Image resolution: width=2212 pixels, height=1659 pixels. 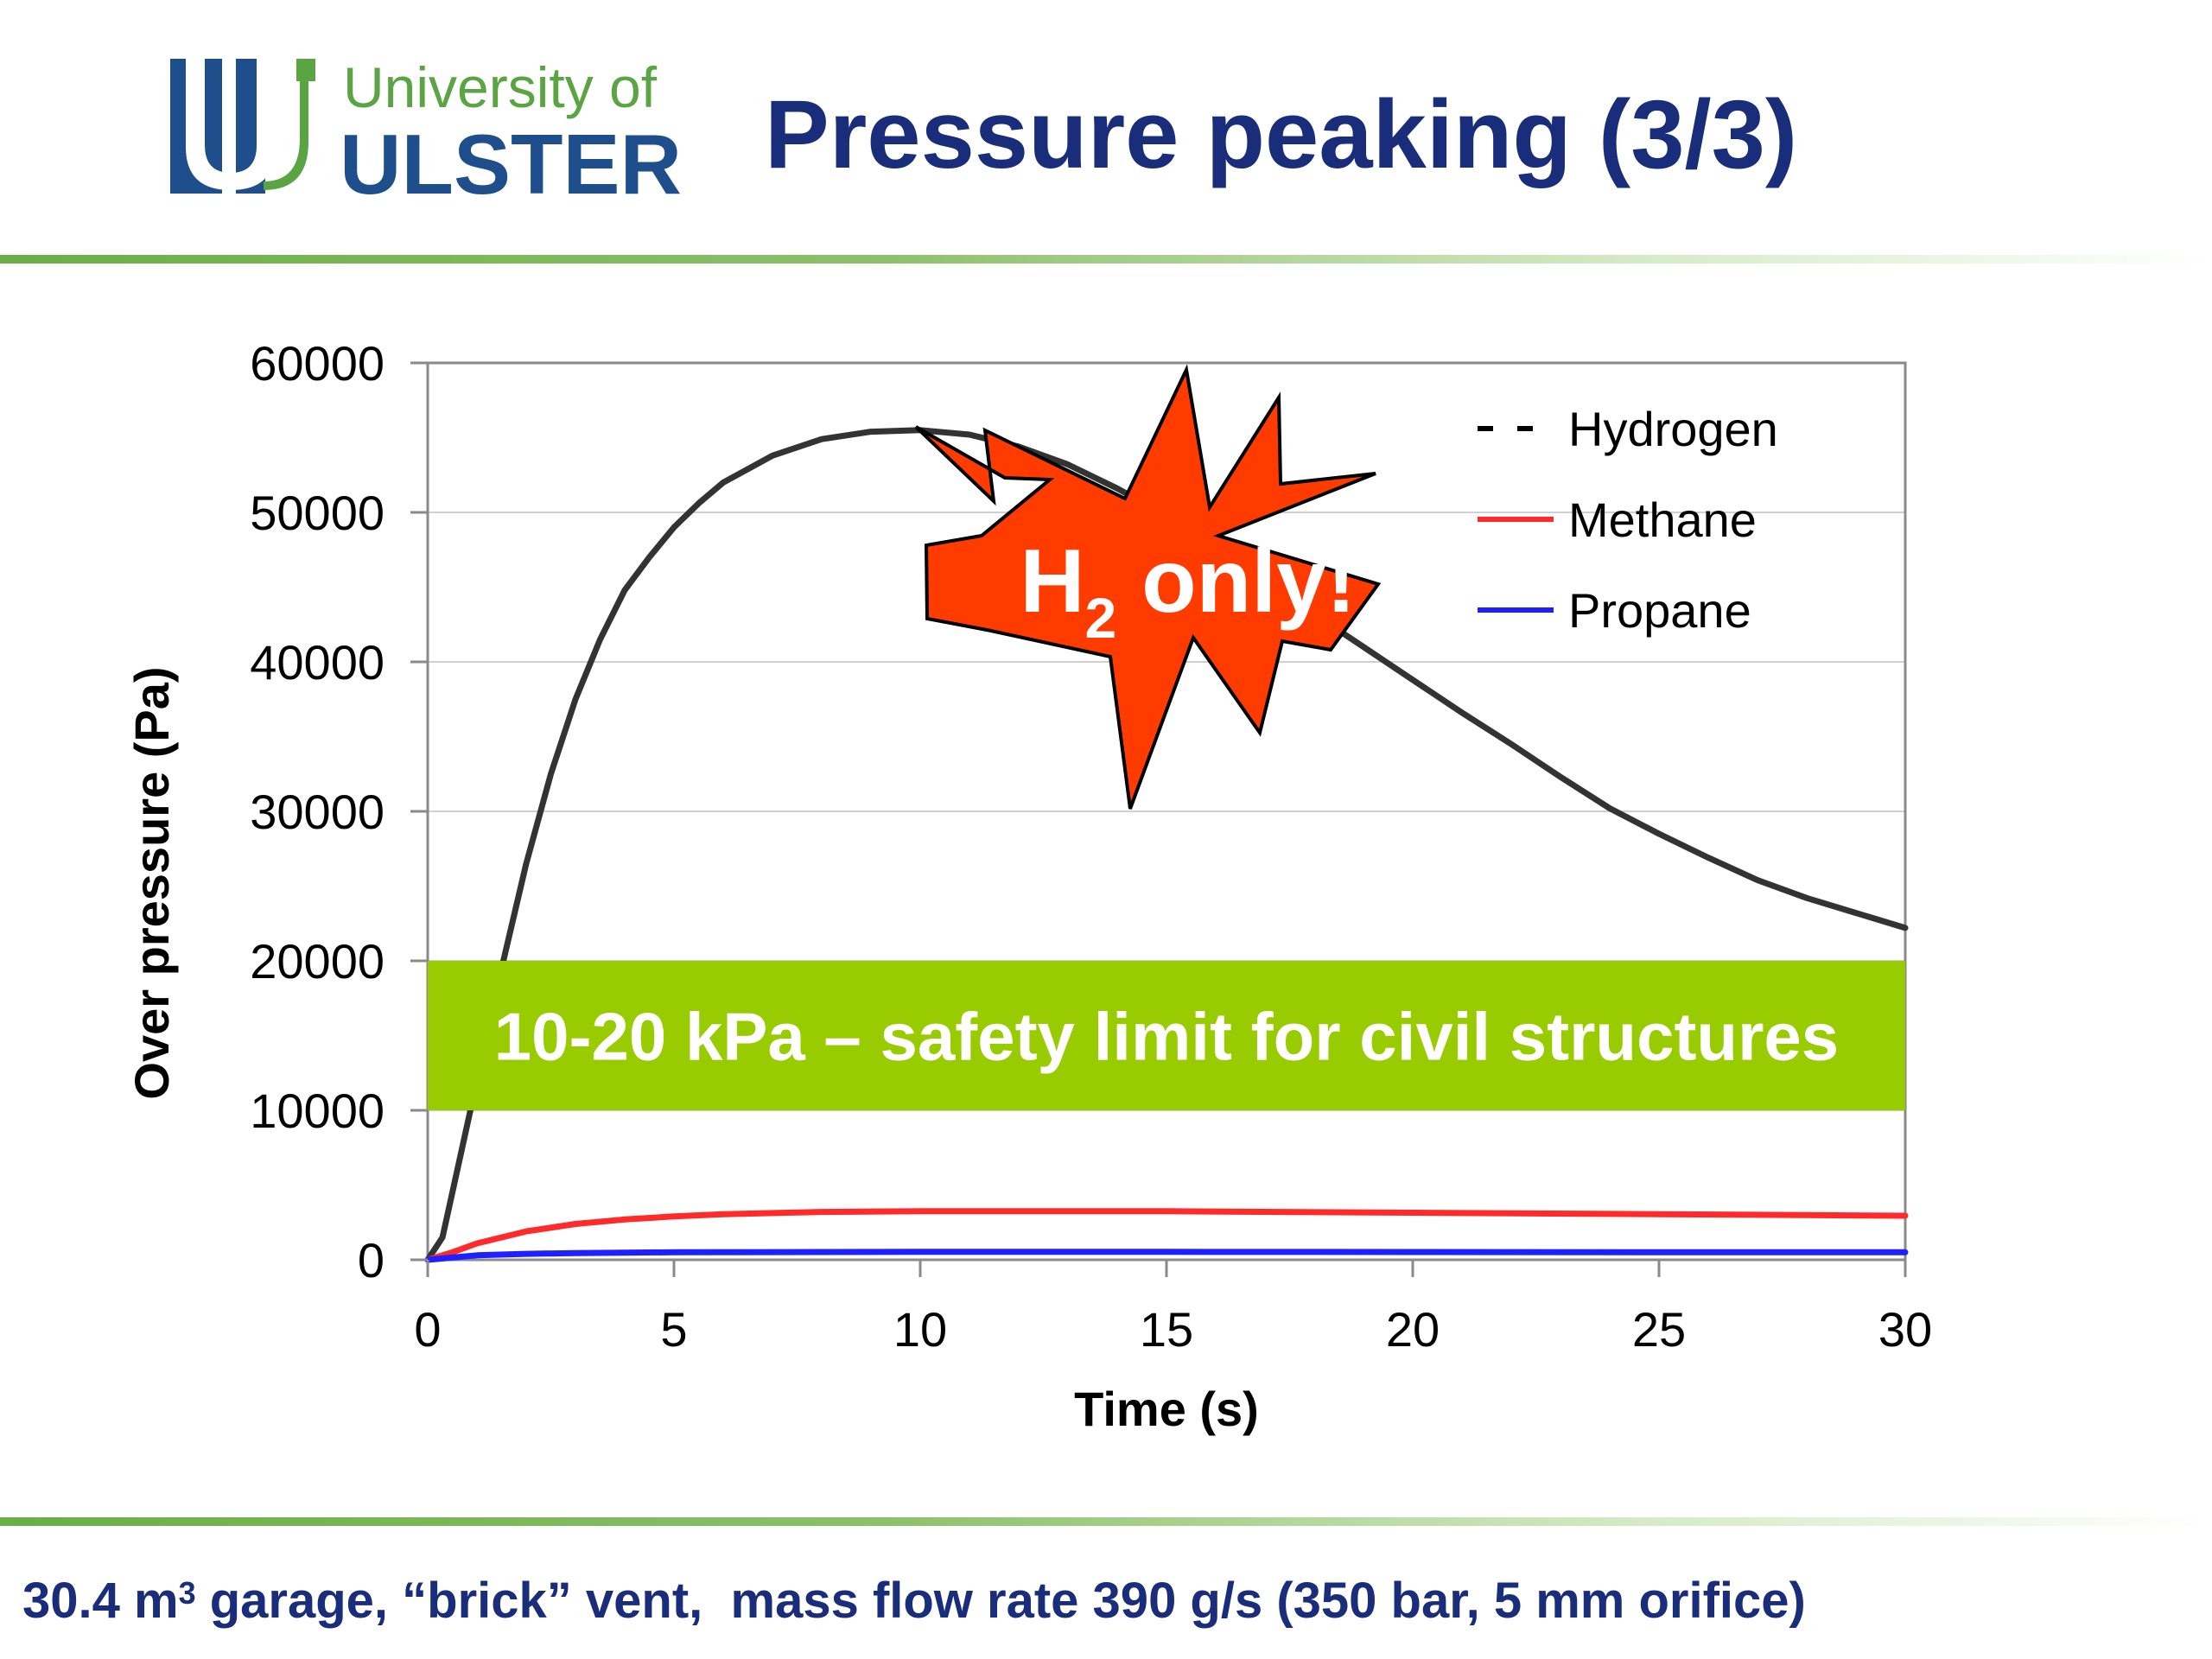 I want to click on y-tick-label-6: 60000, so click(x=317, y=363).